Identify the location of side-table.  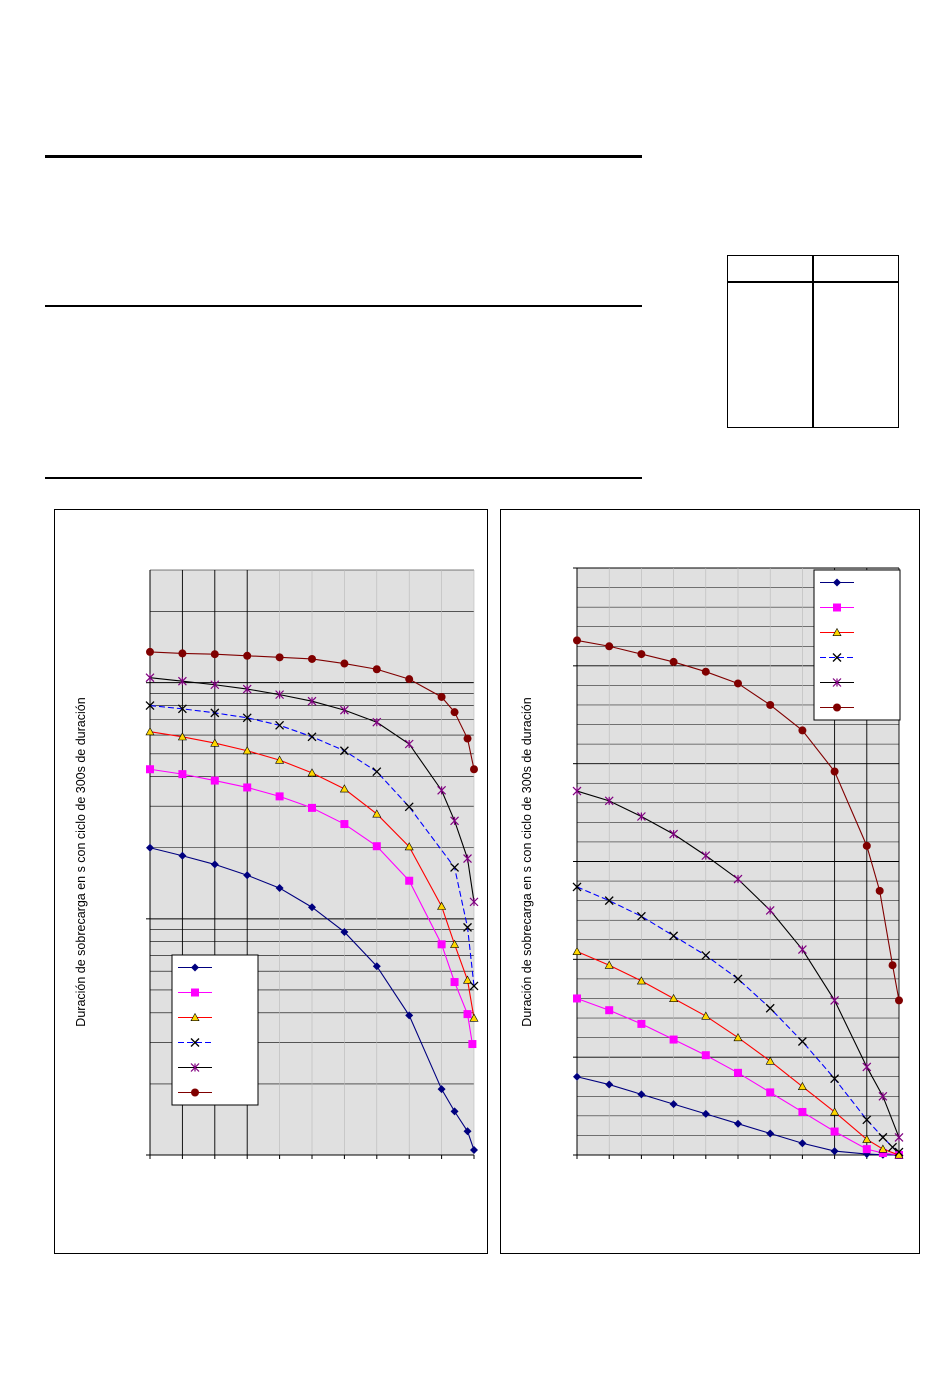
(813, 341).